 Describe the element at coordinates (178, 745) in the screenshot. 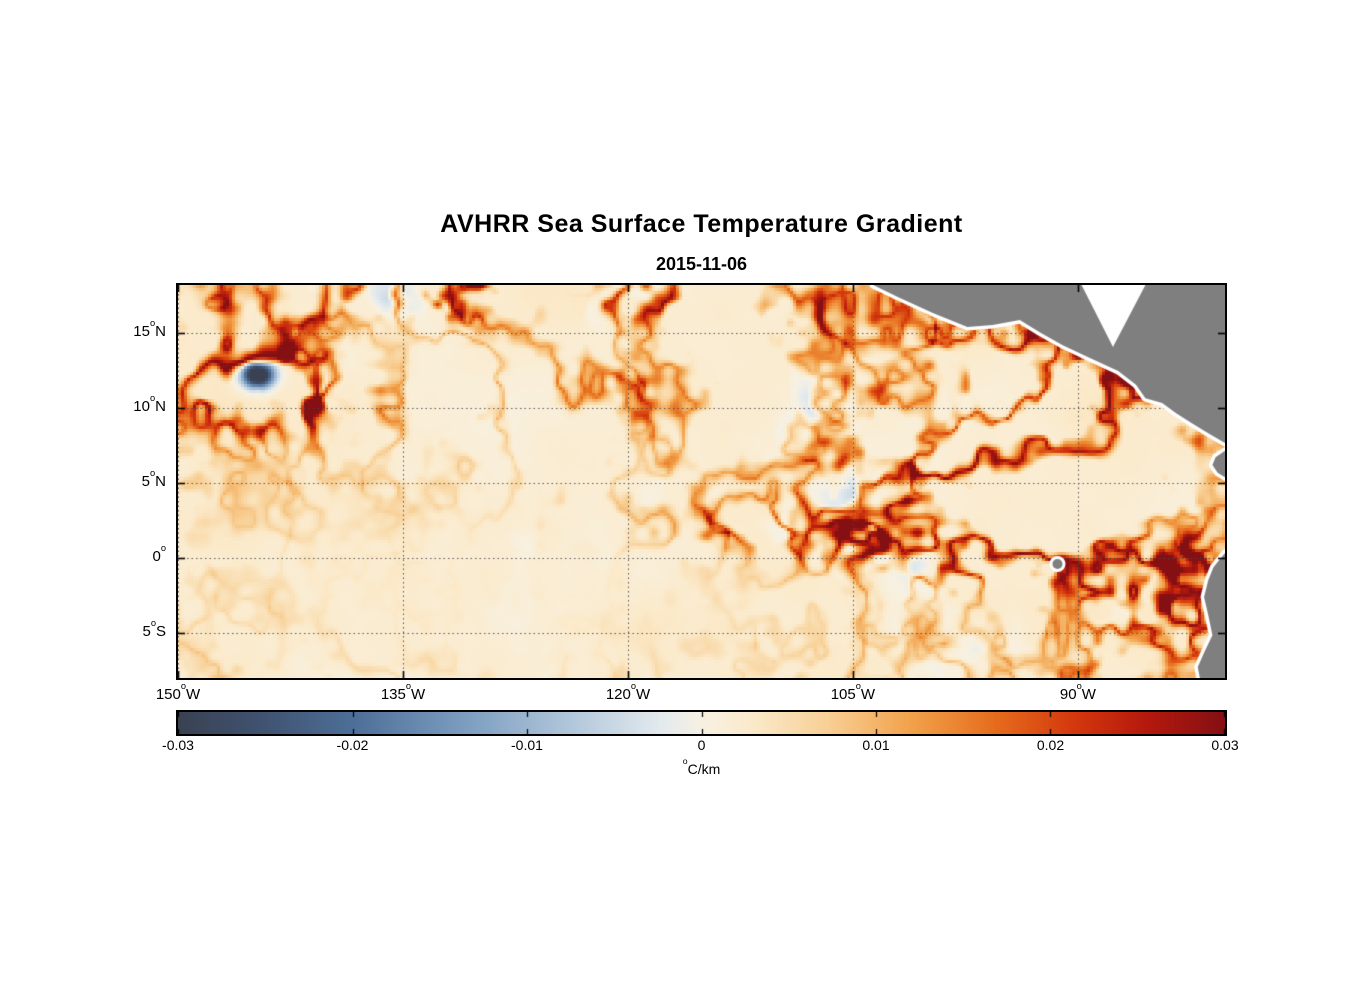

I see `colorbar-tick-label: -0.03` at that location.